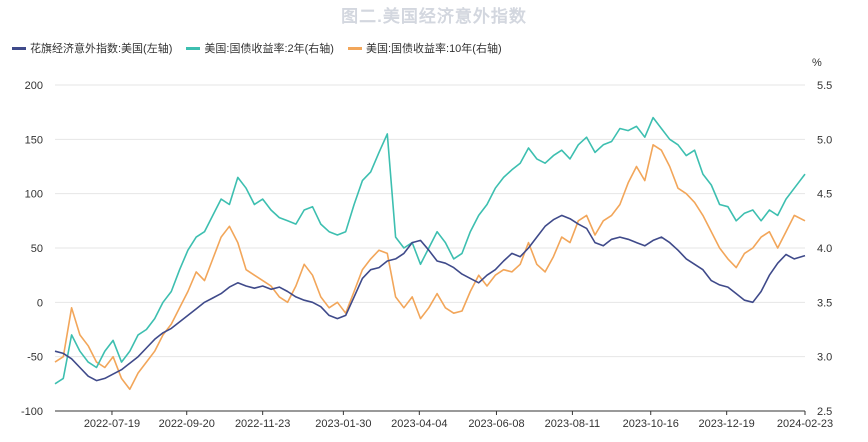  What do you see at coordinates (496, 424) in the screenshot?
I see `x-tick-label: 2023-06-08` at bounding box center [496, 424].